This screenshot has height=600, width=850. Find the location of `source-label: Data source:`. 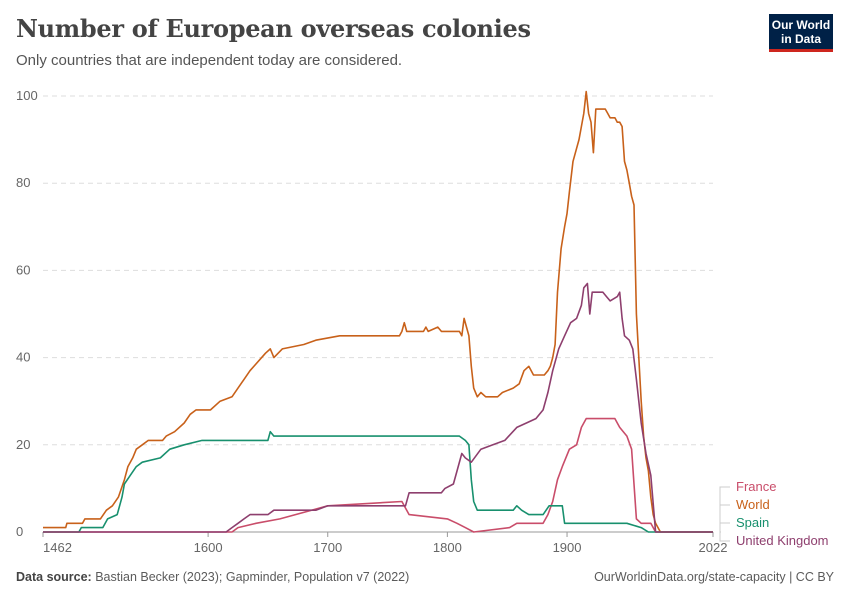

source-label: Data source: is located at coordinates (54, 577).